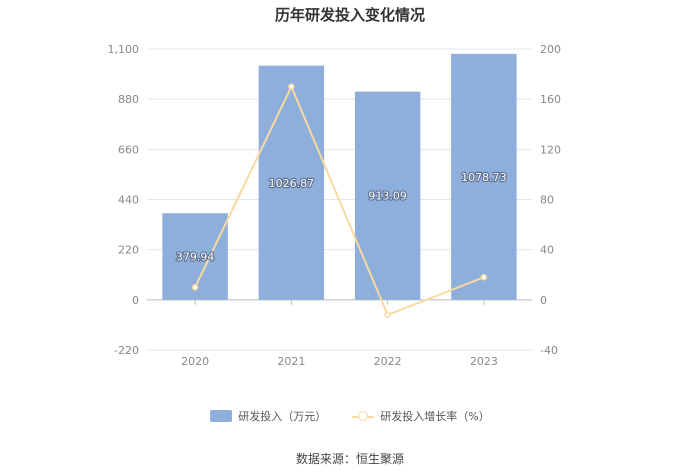 This screenshot has width=700, height=473. What do you see at coordinates (126, 350) in the screenshot?
I see `y-left-tick-label: -220` at bounding box center [126, 350].